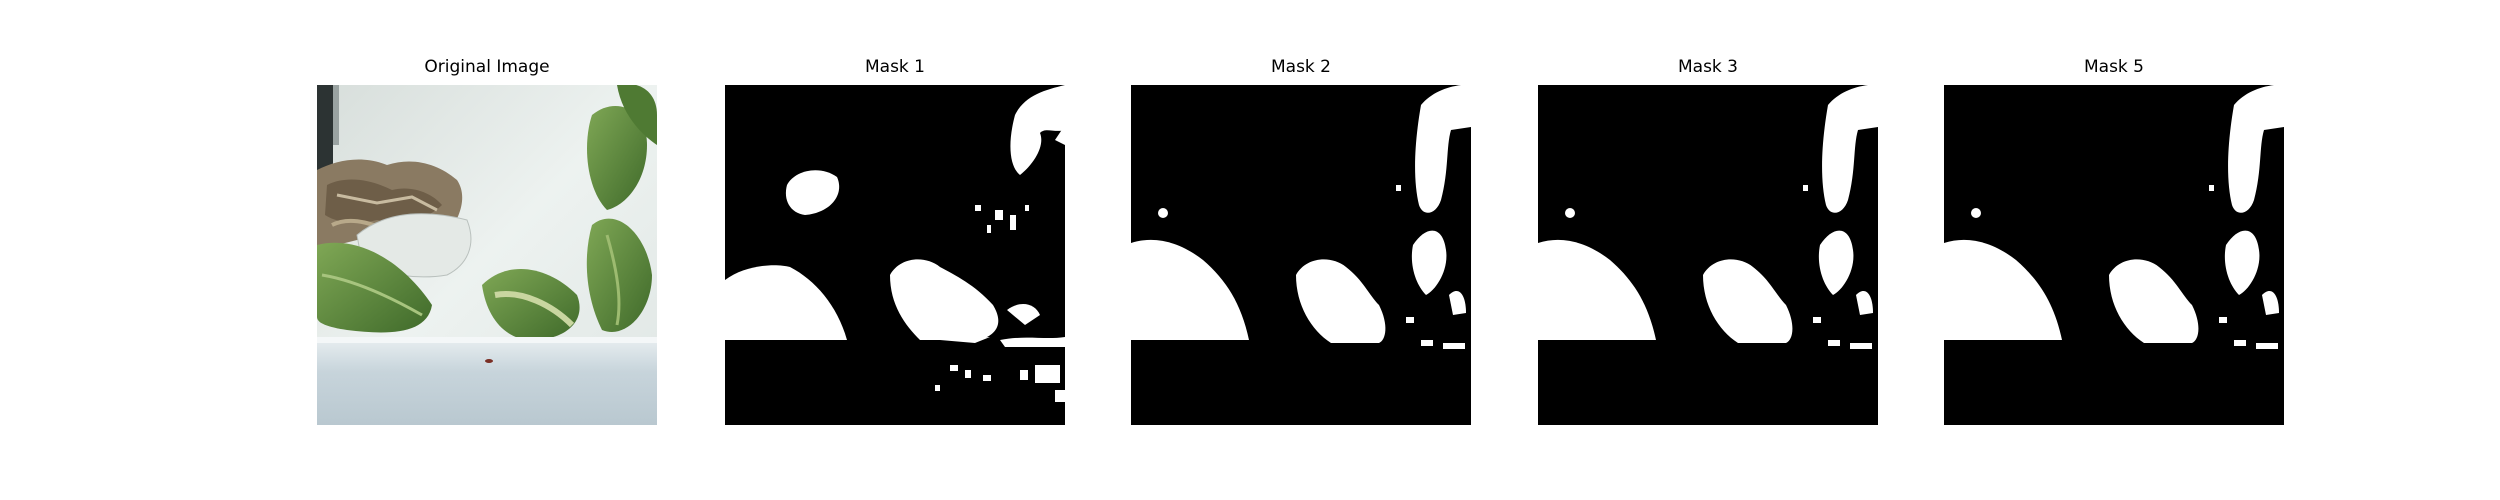 The height and width of the screenshot is (500, 2500). I want to click on white-ledge, so click(487, 381).